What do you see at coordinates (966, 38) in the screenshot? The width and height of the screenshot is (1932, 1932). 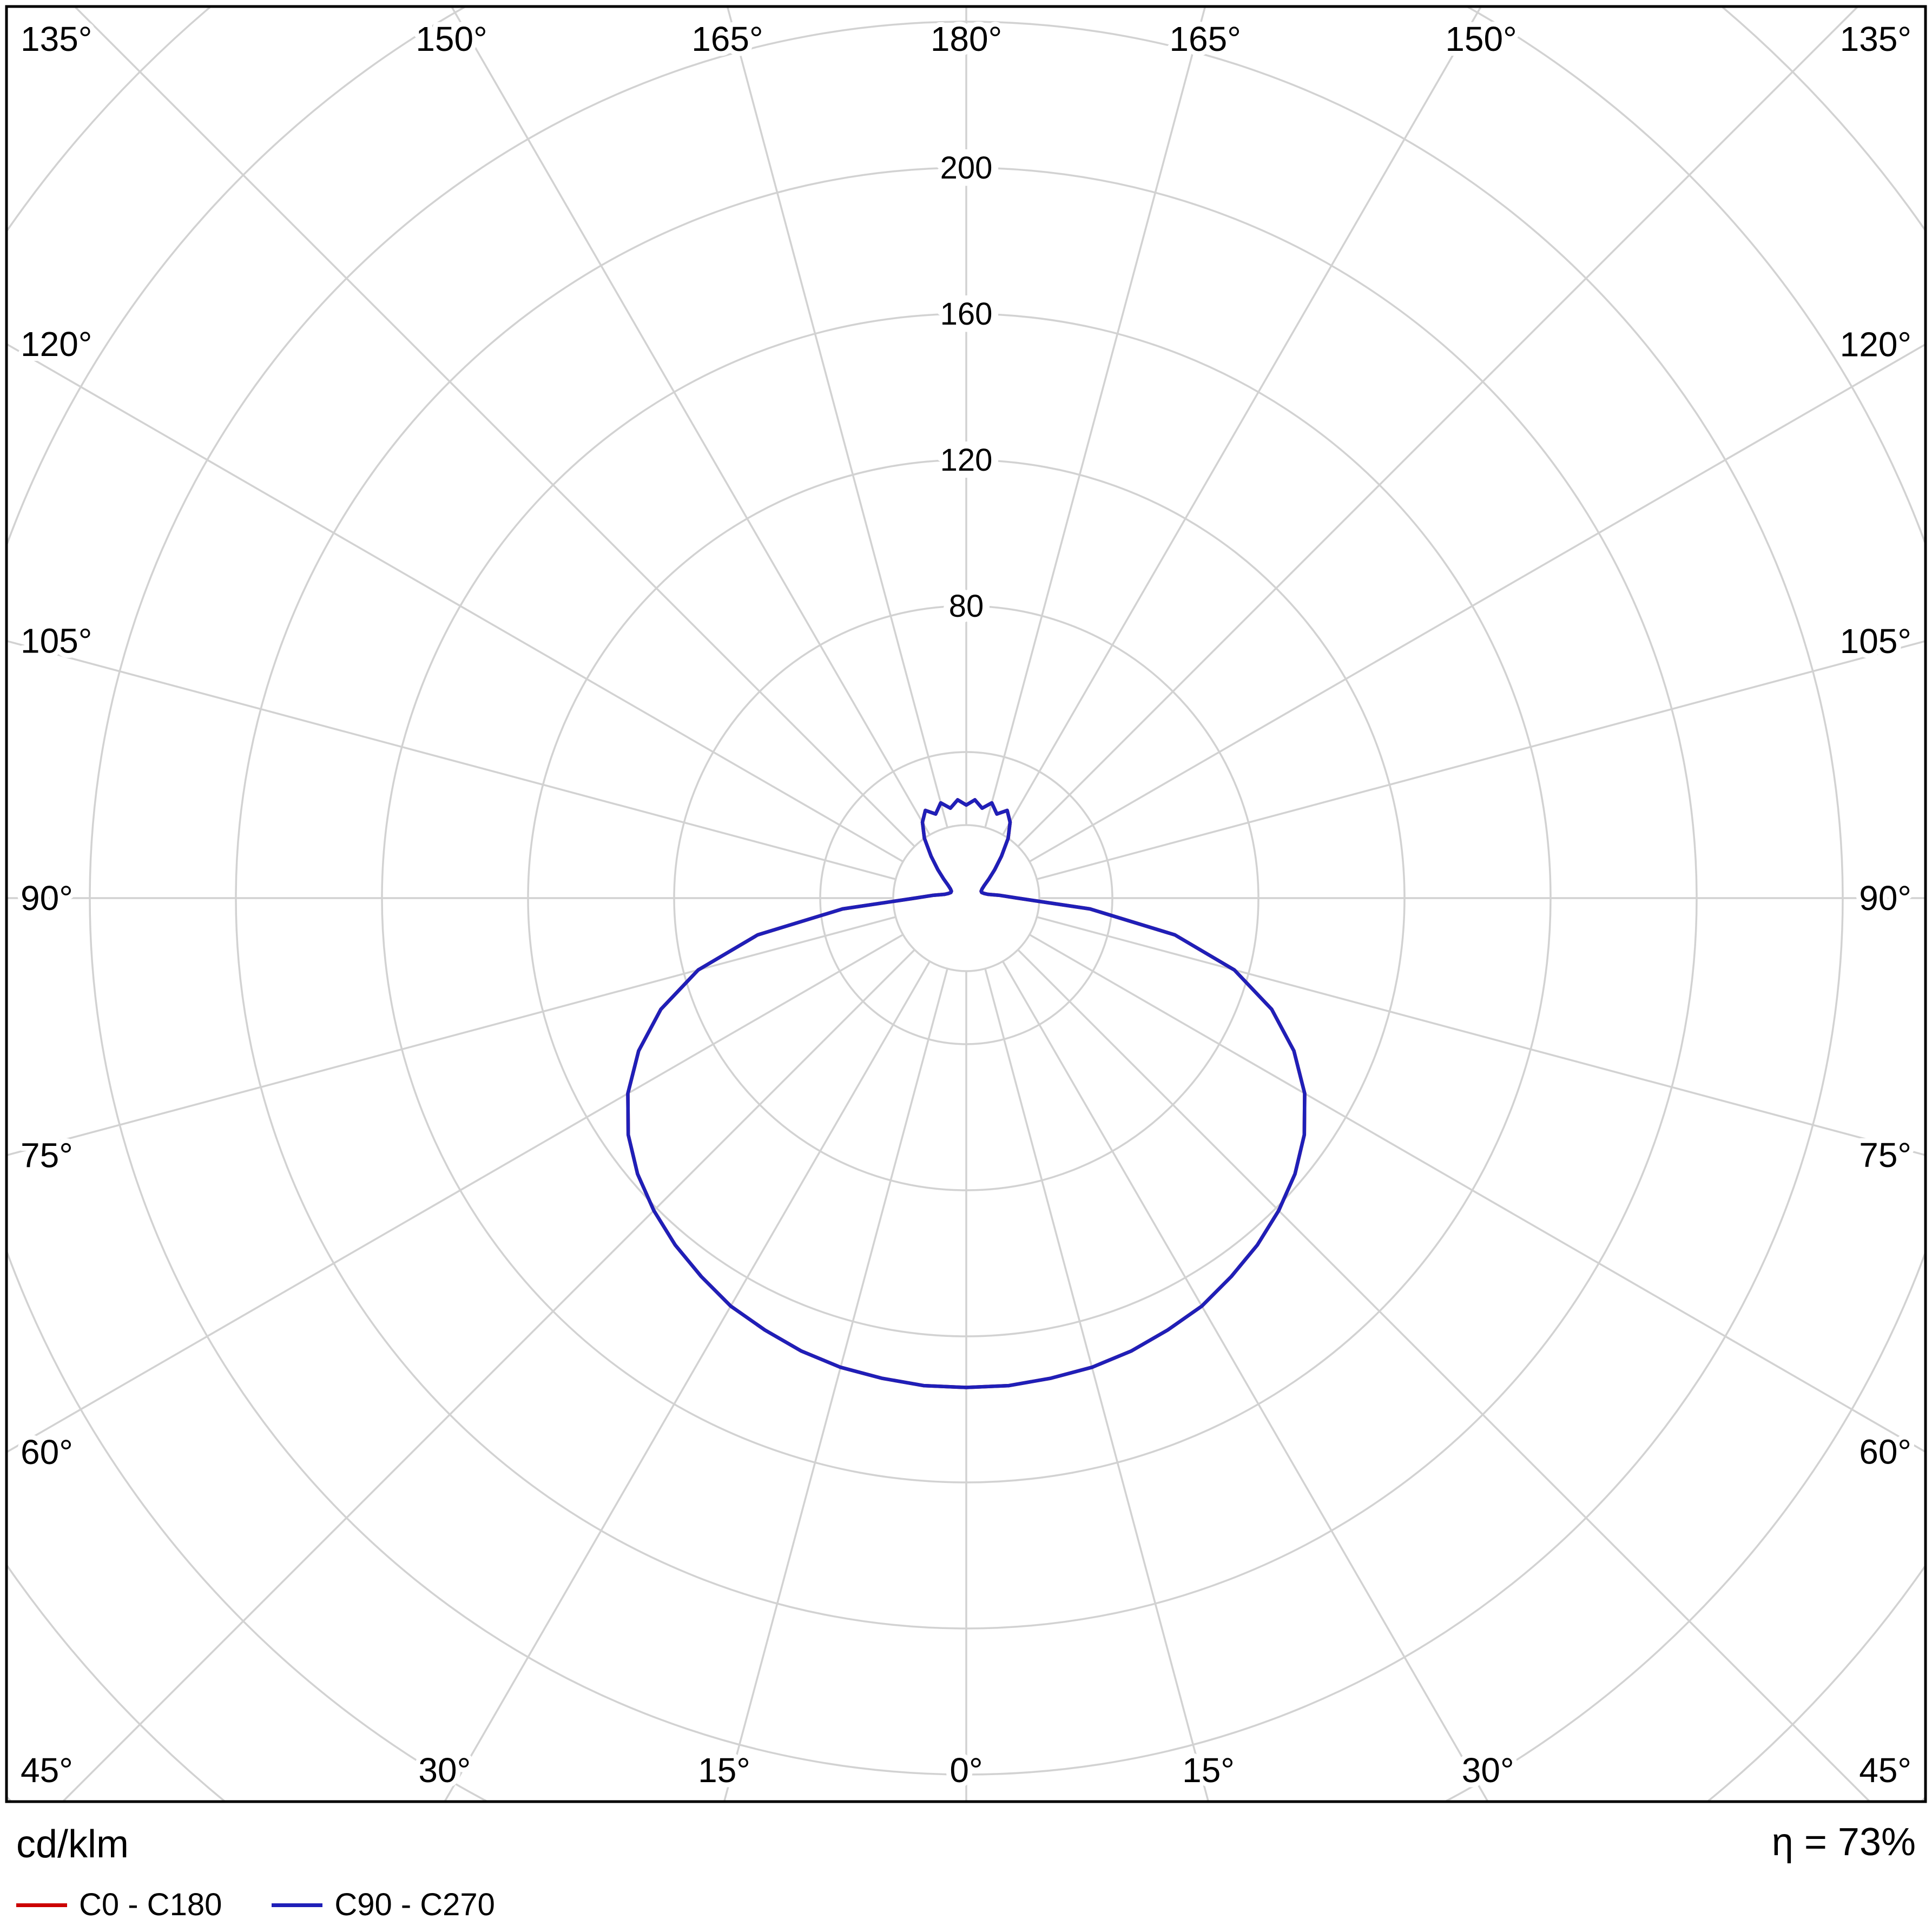 I see `angle-label: 180°` at bounding box center [966, 38].